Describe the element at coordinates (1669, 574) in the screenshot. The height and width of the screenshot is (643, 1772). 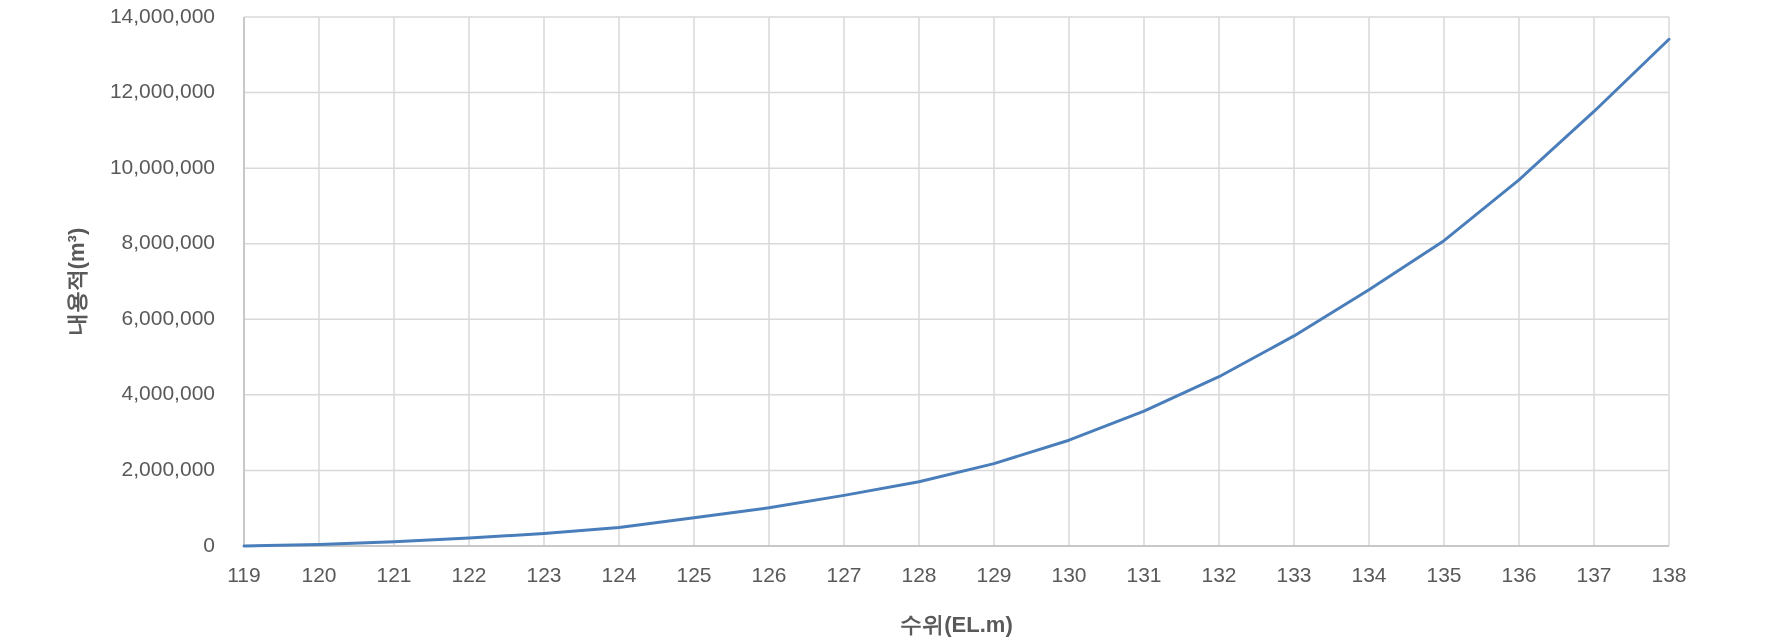
I see `x-tick-label: 138` at that location.